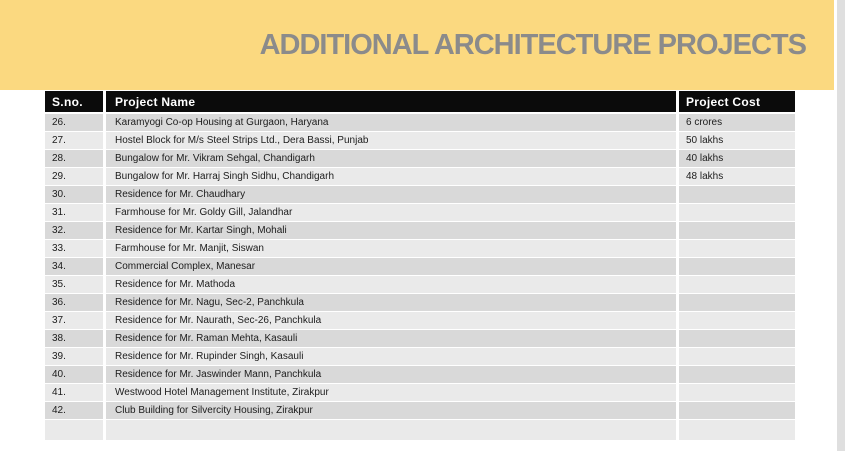 The image size is (845, 451). Describe the element at coordinates (737, 176) in the screenshot. I see `project-cost-cell: 48 lakhs` at that location.